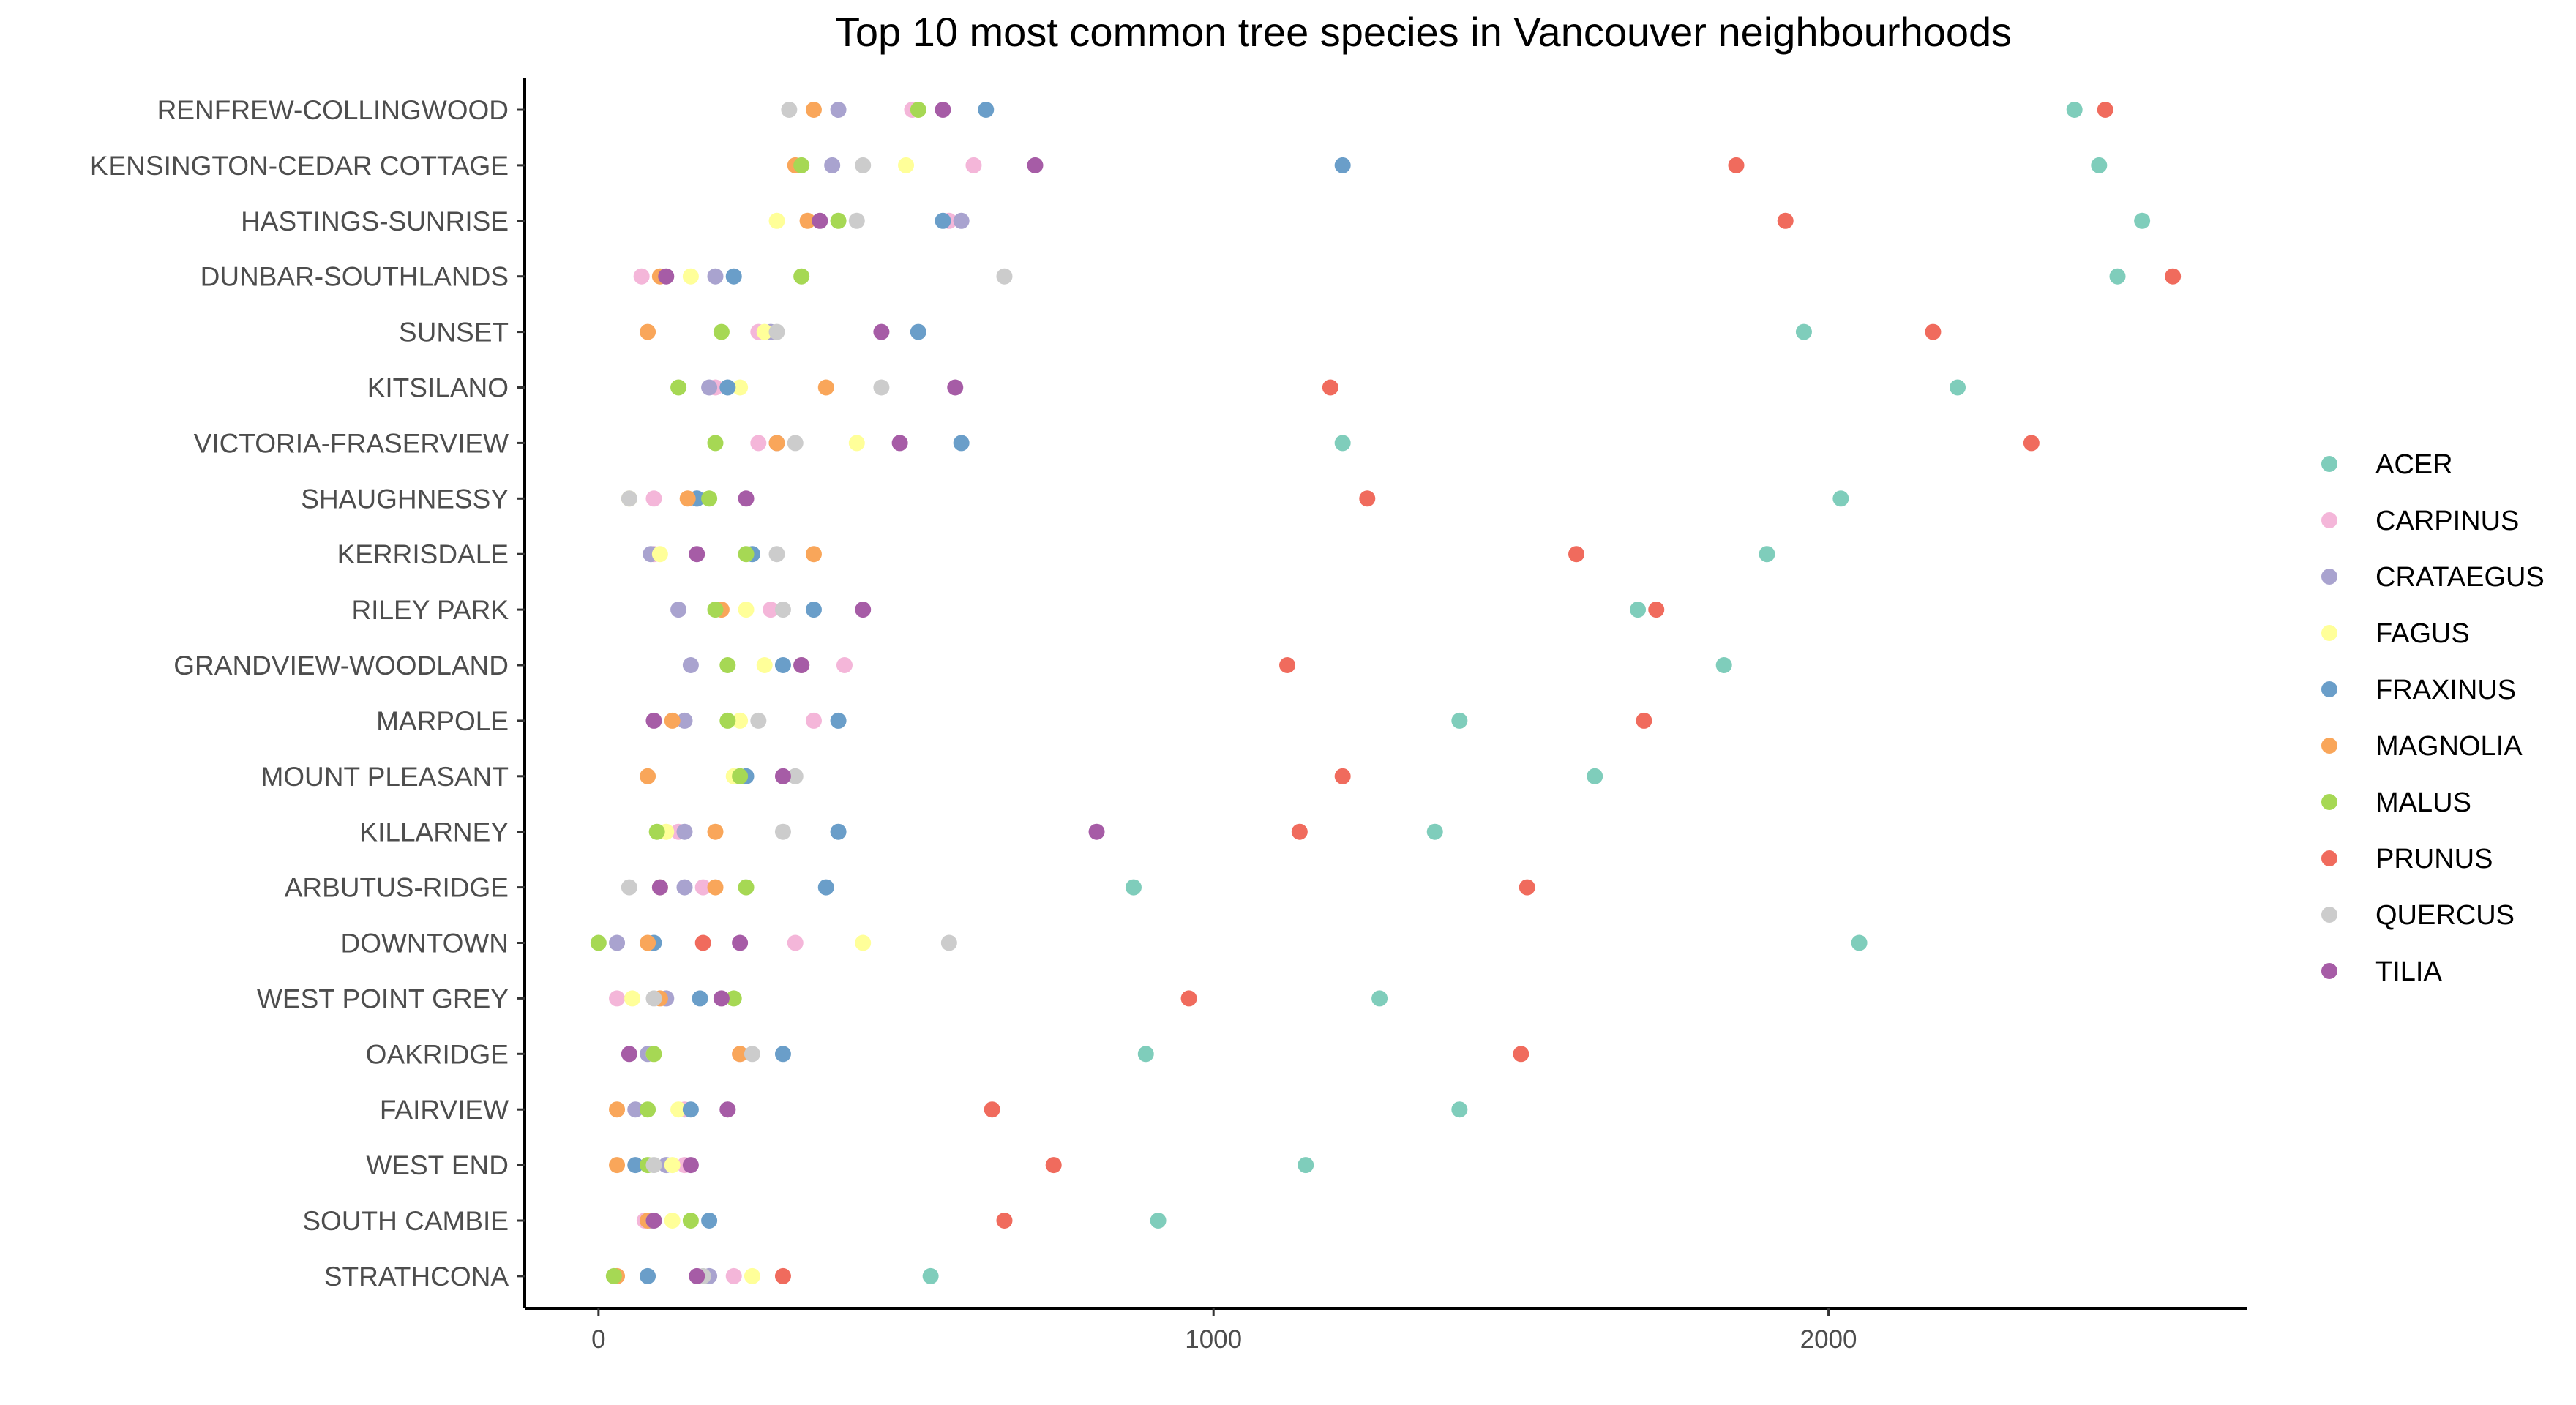  I want to click on y-tick-label: STRATHCONA, so click(416, 1277).